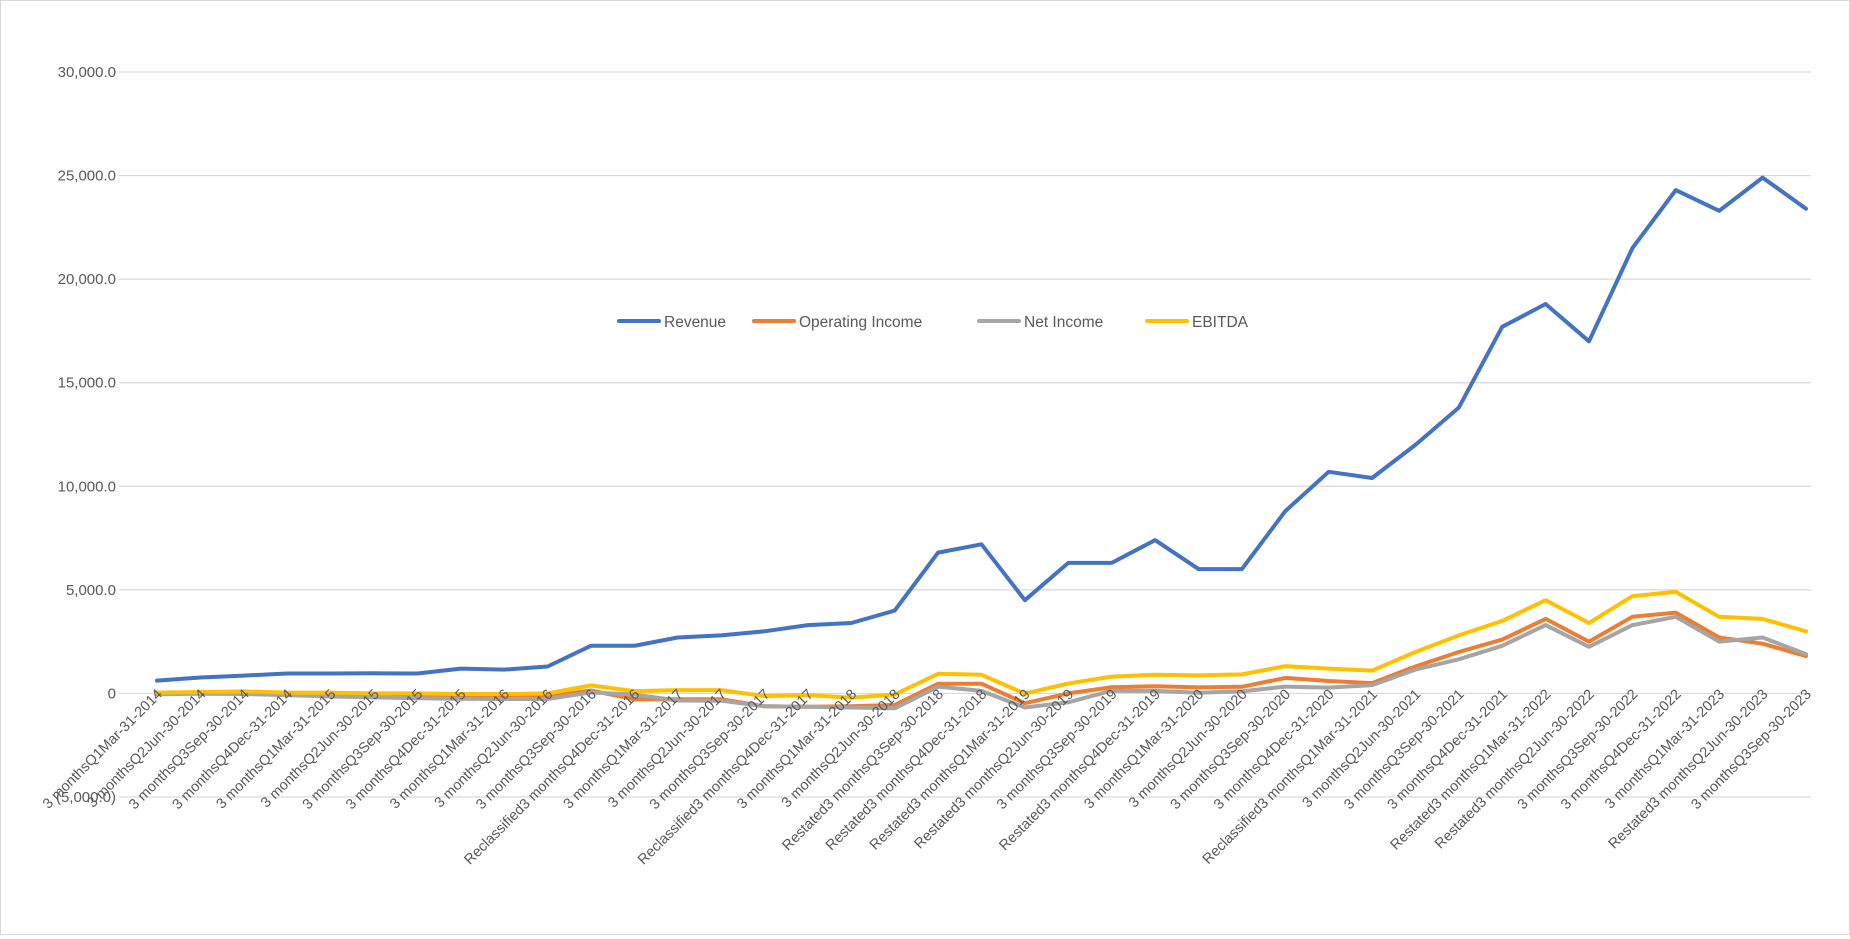 Image resolution: width=1850 pixels, height=939 pixels. Describe the element at coordinates (86, 797) in the screenshot. I see `y-tick-label: (5,000.0)` at that location.